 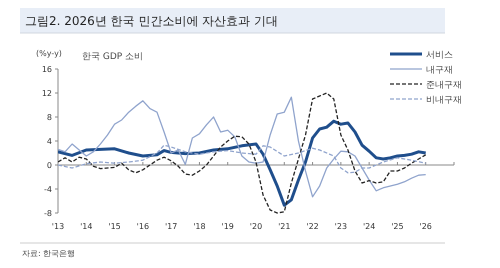 I want to click on x-tick-label: '25, so click(x=397, y=226).